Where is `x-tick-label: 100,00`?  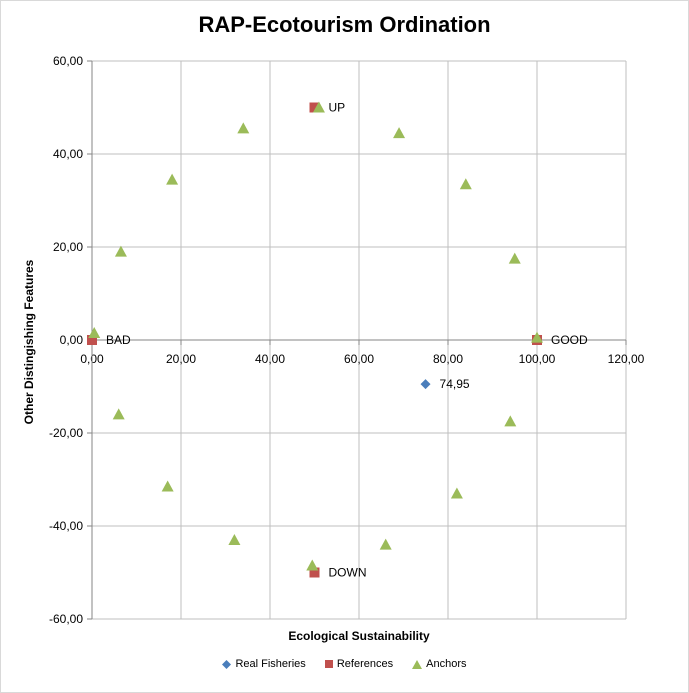
x-tick-label: 100,00 is located at coordinates (537, 359).